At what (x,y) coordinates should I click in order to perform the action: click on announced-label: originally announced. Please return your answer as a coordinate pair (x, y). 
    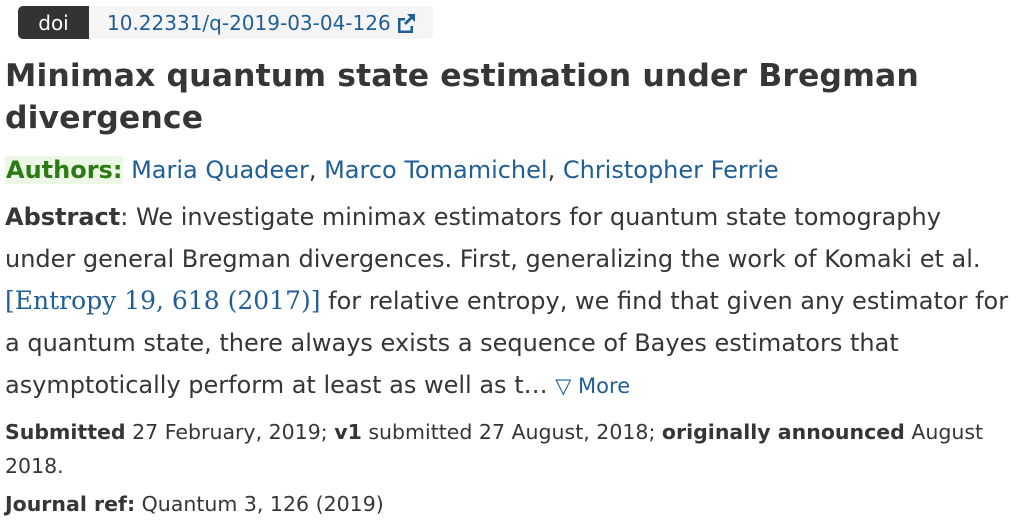
    Looking at the image, I should click on (783, 432).